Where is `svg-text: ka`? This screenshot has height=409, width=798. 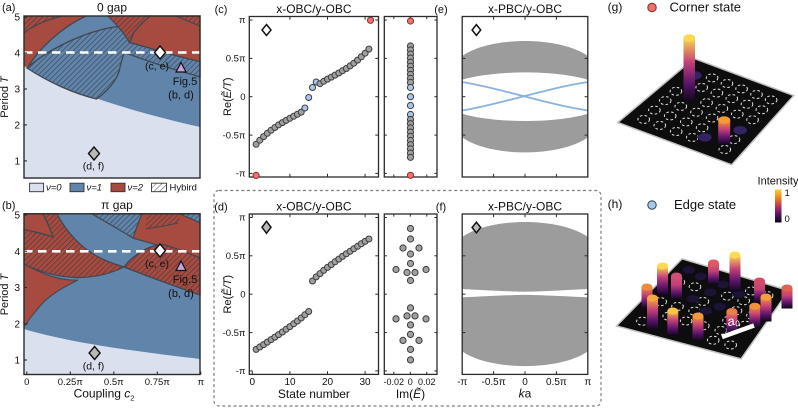 svg-text: ka is located at coordinates (525, 394).